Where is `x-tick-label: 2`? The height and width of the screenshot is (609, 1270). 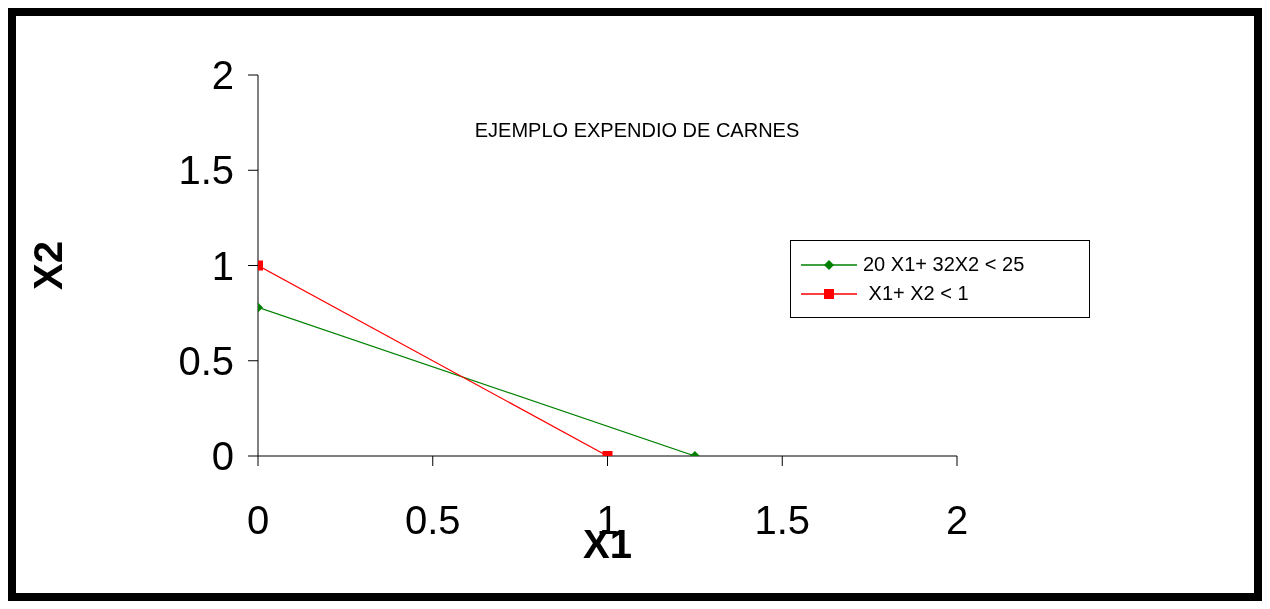
x-tick-label: 2 is located at coordinates (957, 520).